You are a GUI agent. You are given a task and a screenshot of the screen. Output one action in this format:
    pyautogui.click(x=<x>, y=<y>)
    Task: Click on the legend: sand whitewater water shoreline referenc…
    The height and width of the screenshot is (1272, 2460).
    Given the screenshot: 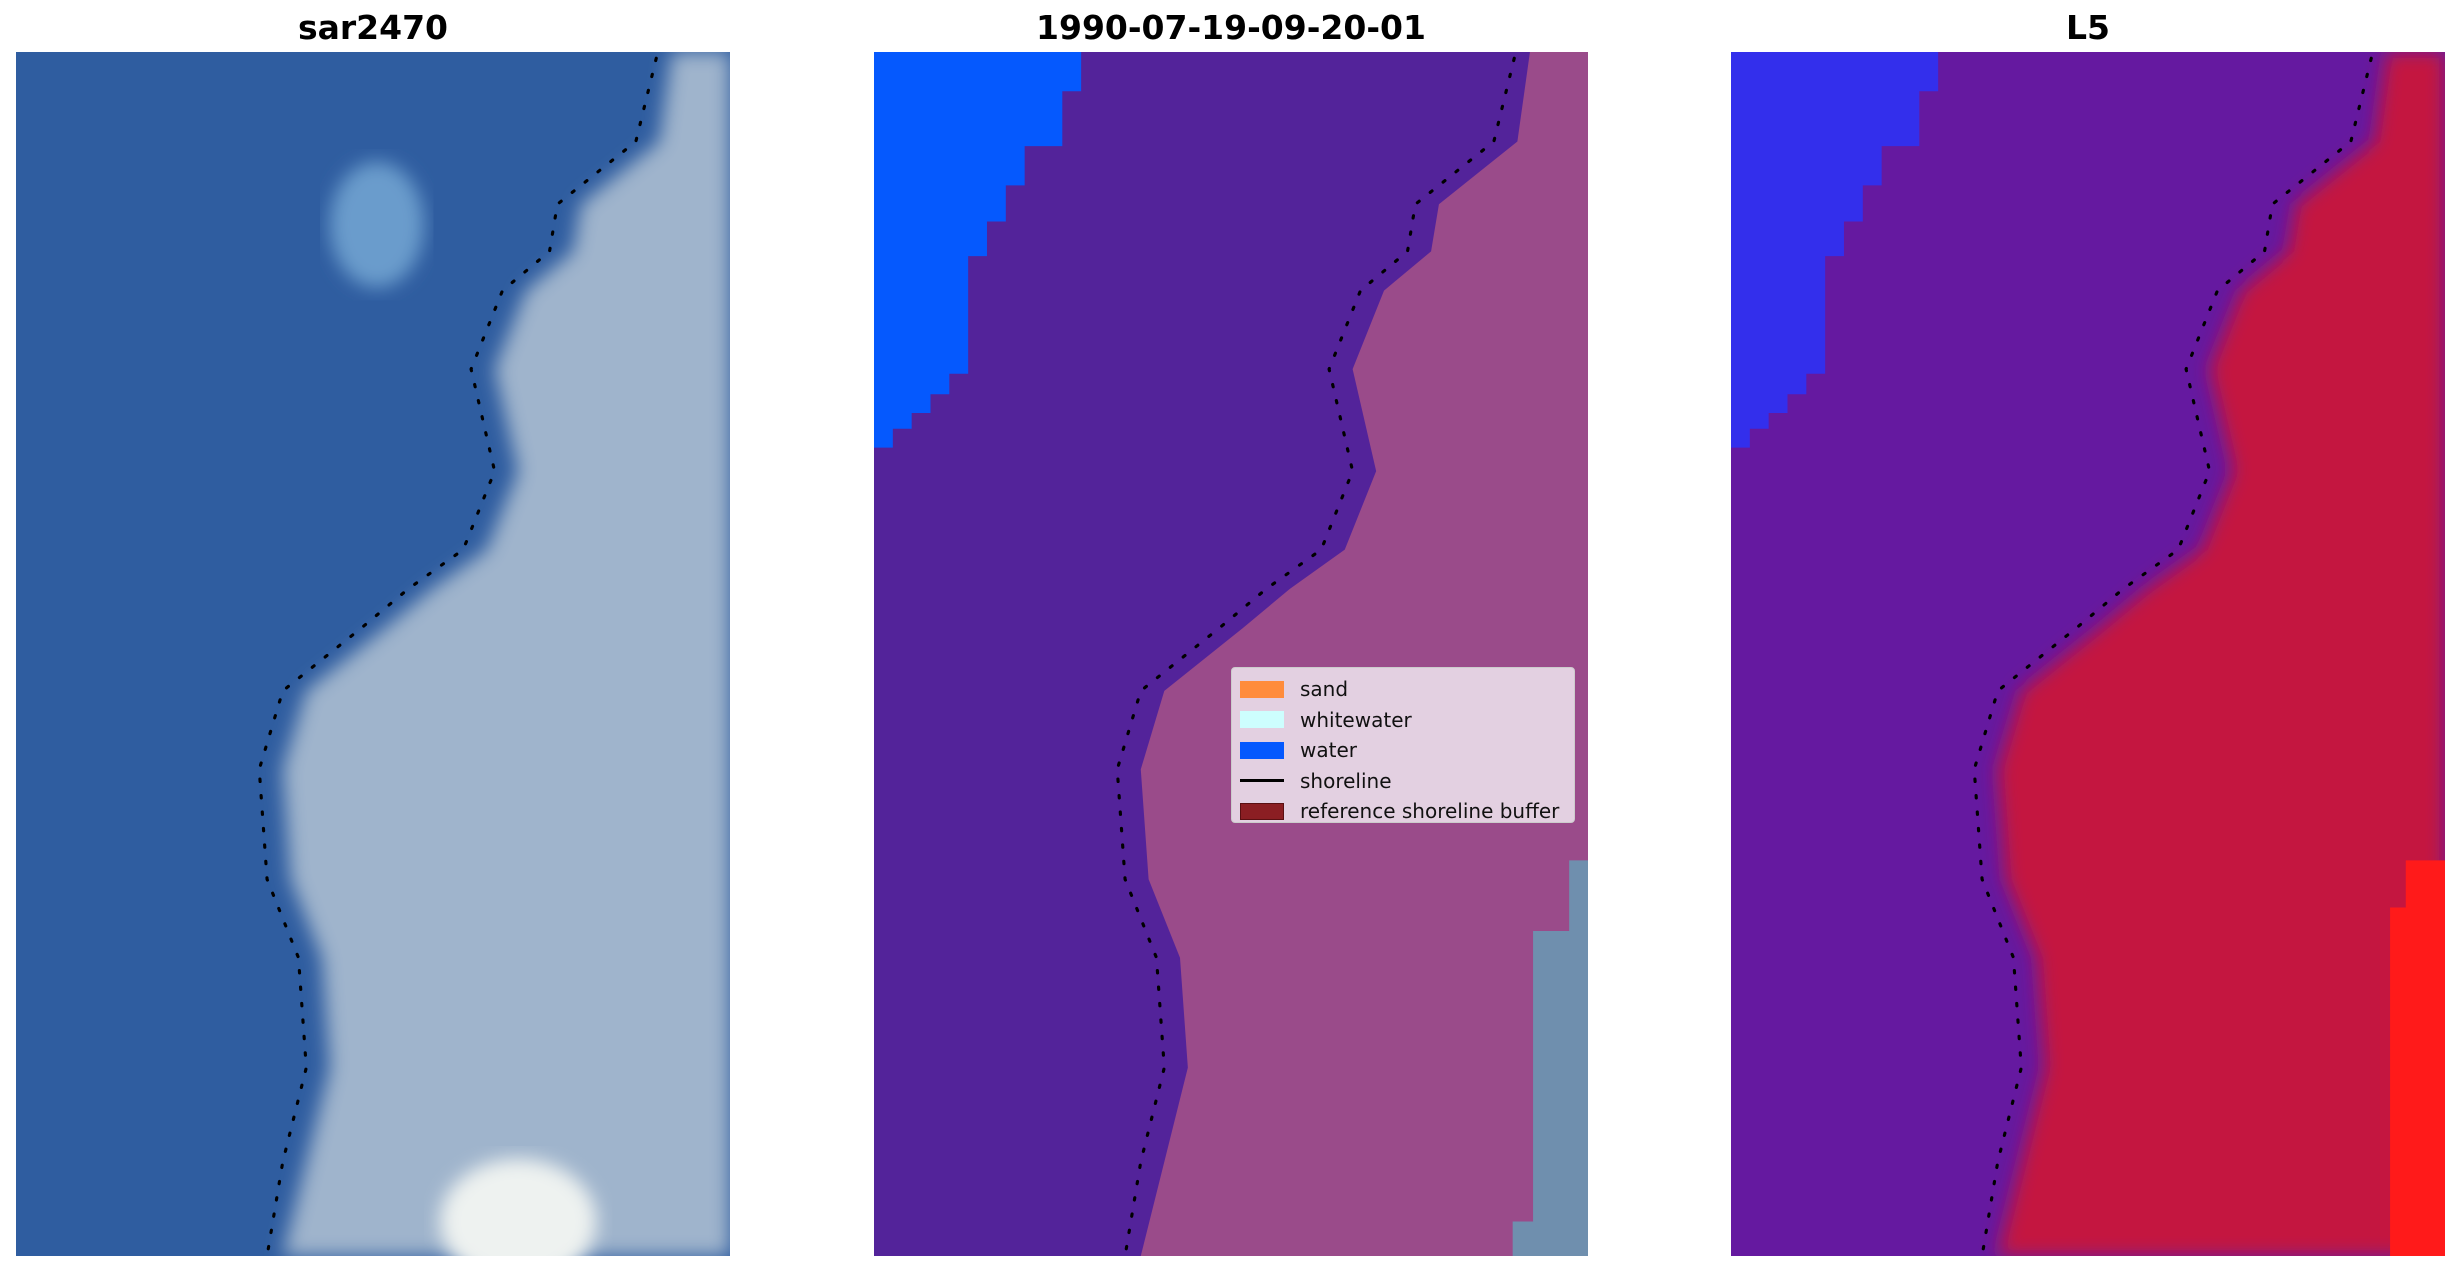 What is the action you would take?
    pyautogui.click(x=1403, y=745)
    